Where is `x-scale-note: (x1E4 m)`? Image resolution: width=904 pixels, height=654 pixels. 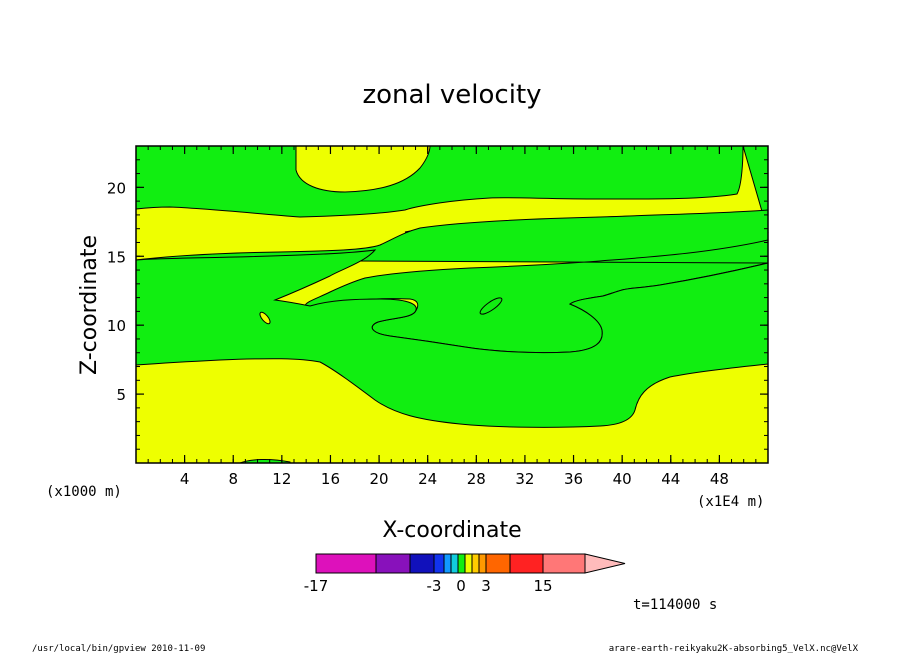
x-scale-note: (x1E4 m) is located at coordinates (730, 502).